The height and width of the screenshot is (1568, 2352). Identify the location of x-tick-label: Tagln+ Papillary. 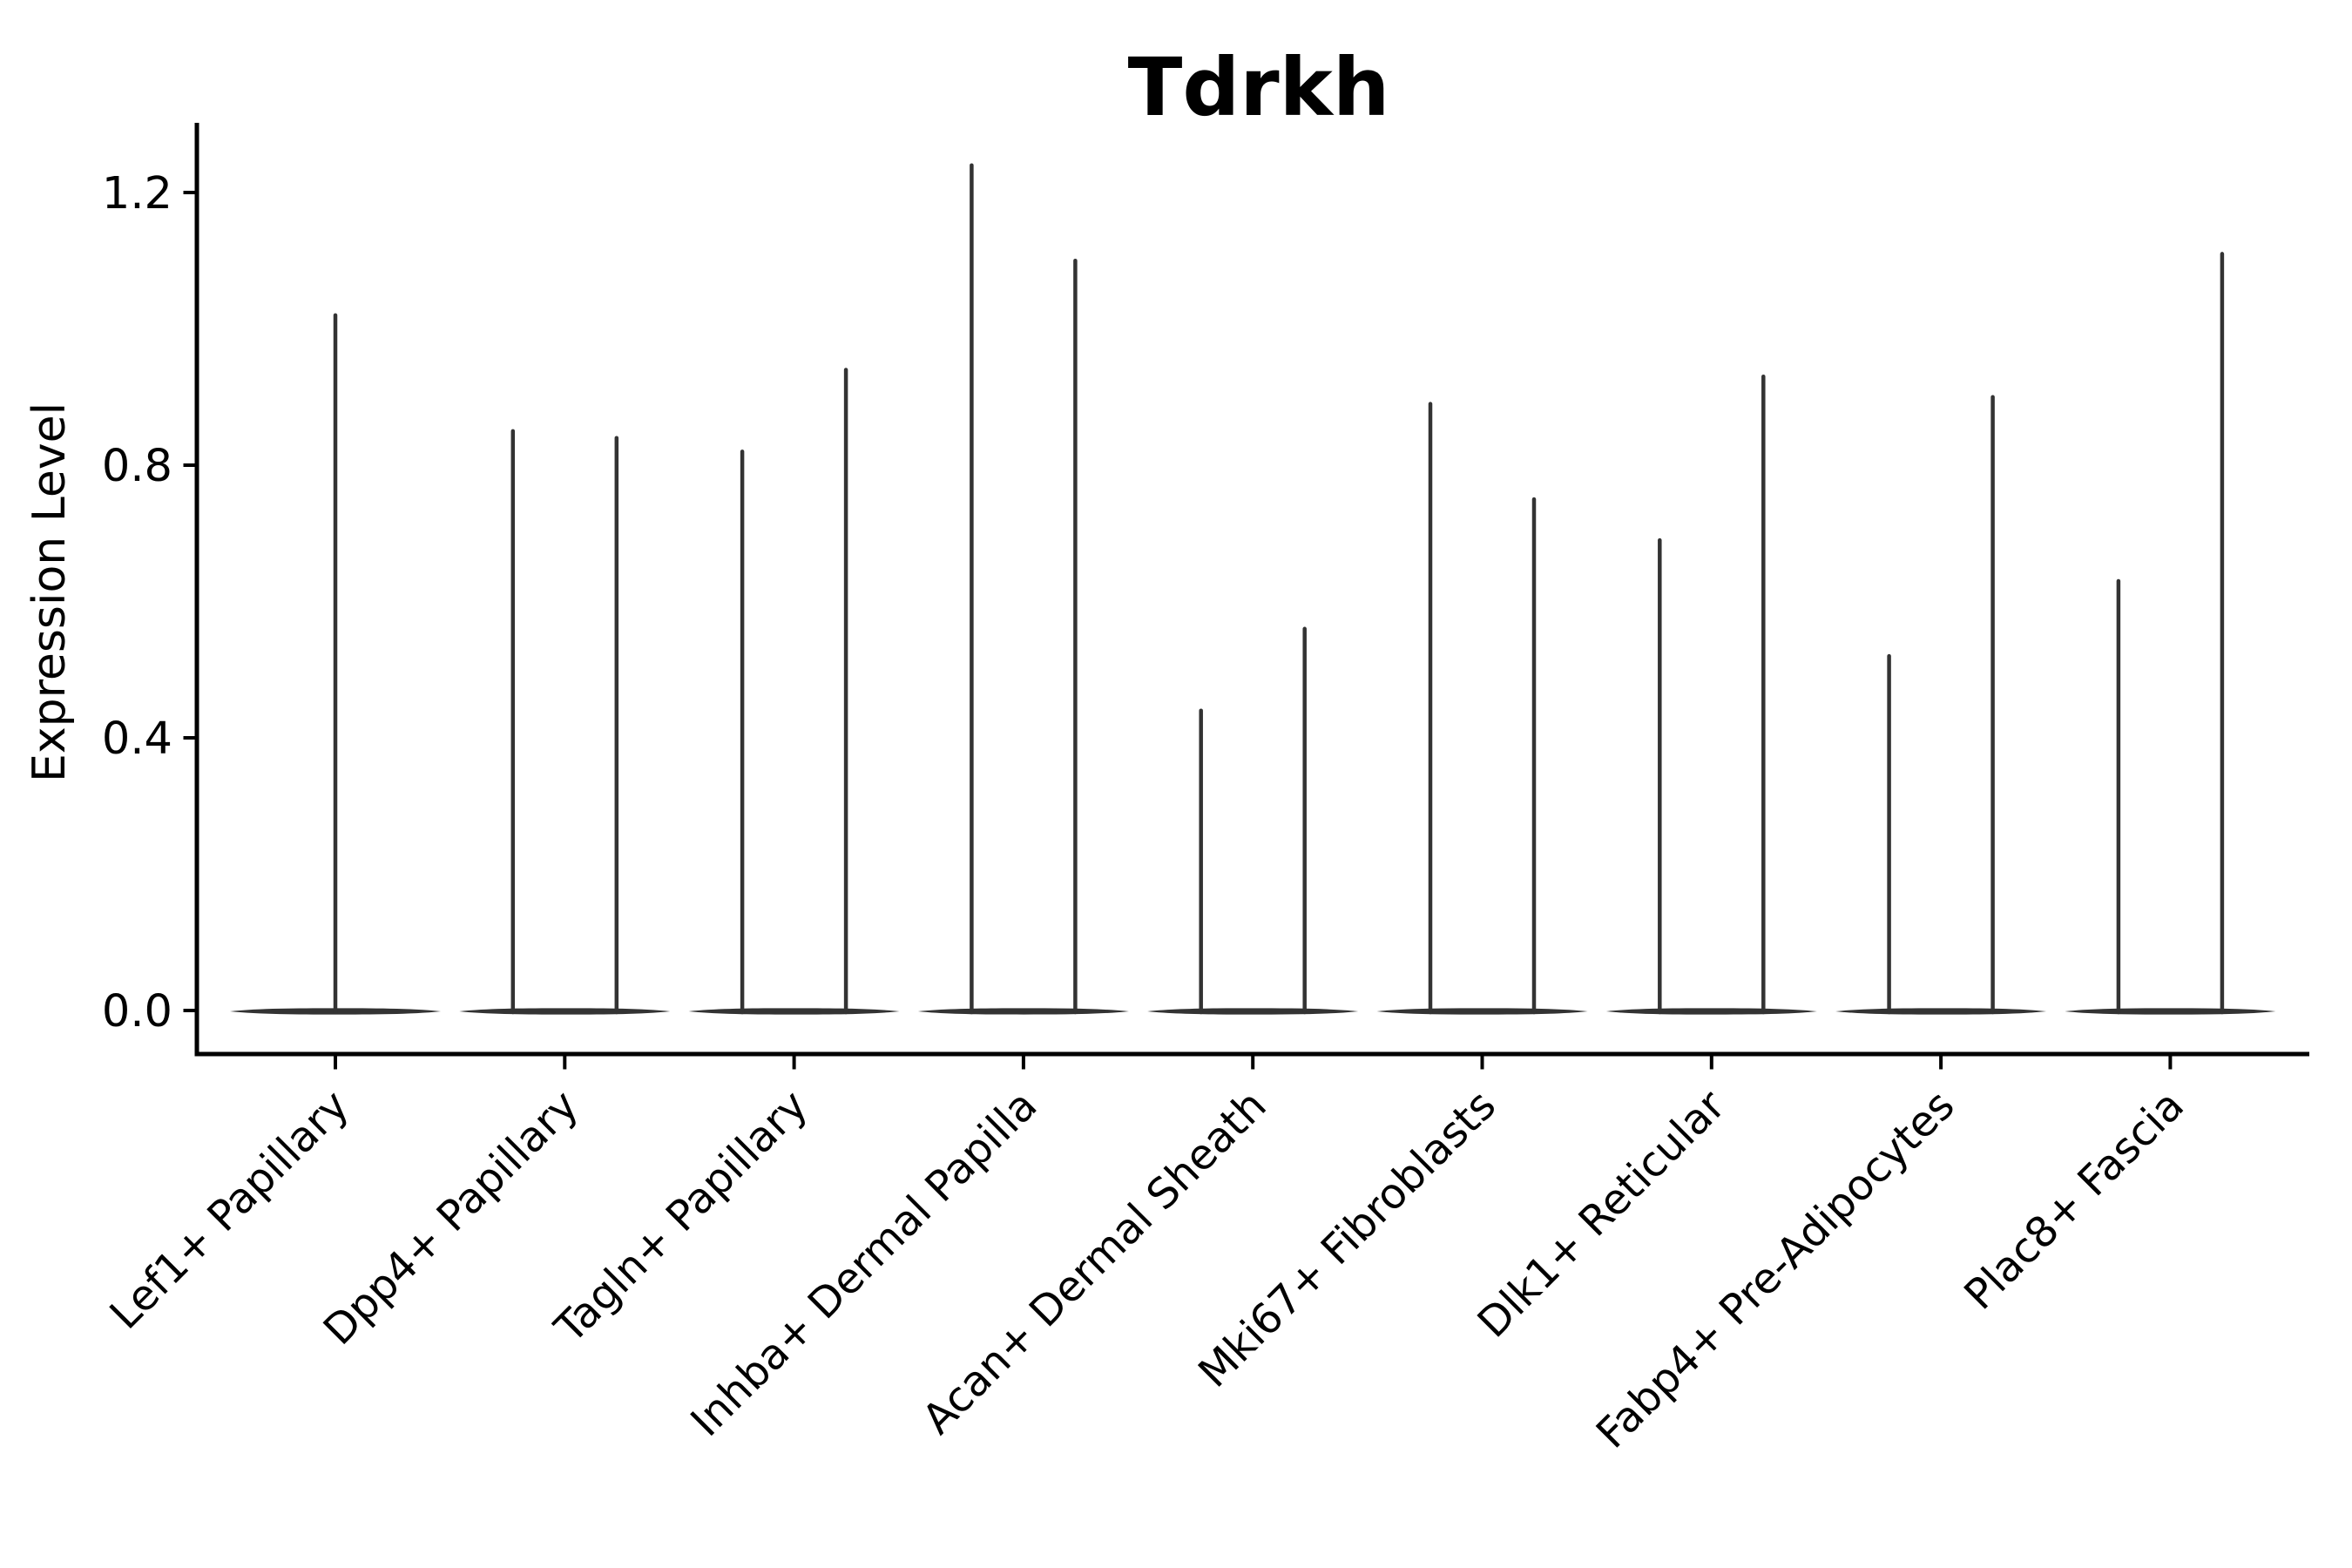
(681, 1217).